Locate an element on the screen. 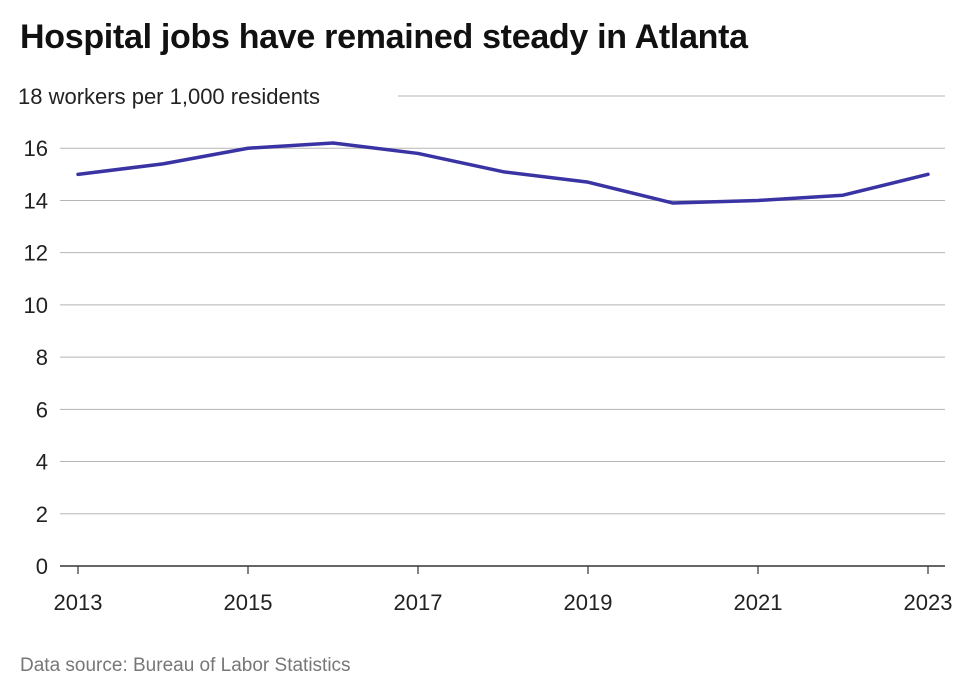  y-tick-label: 6 is located at coordinates (42, 409).